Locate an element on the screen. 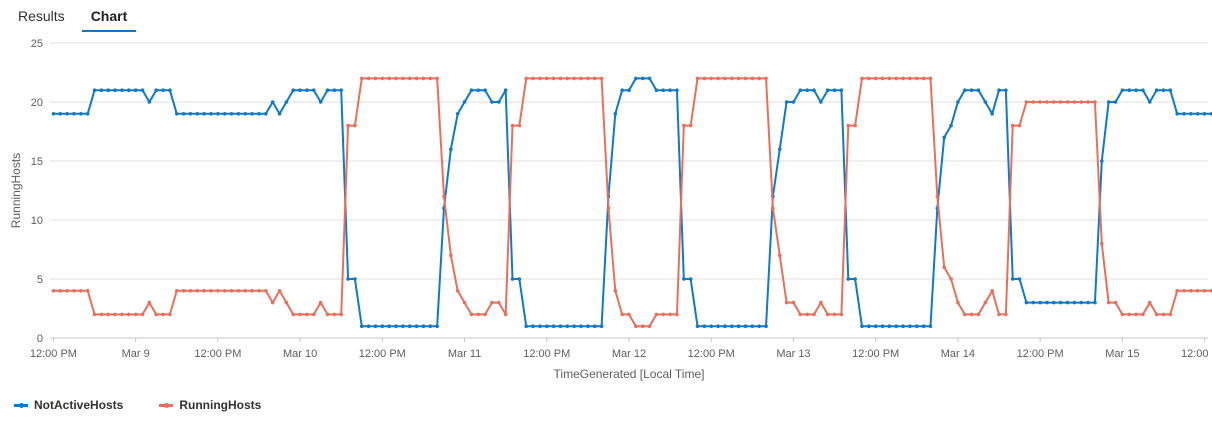 The height and width of the screenshot is (432, 1212). legend-swatch is located at coordinates (166, 405).